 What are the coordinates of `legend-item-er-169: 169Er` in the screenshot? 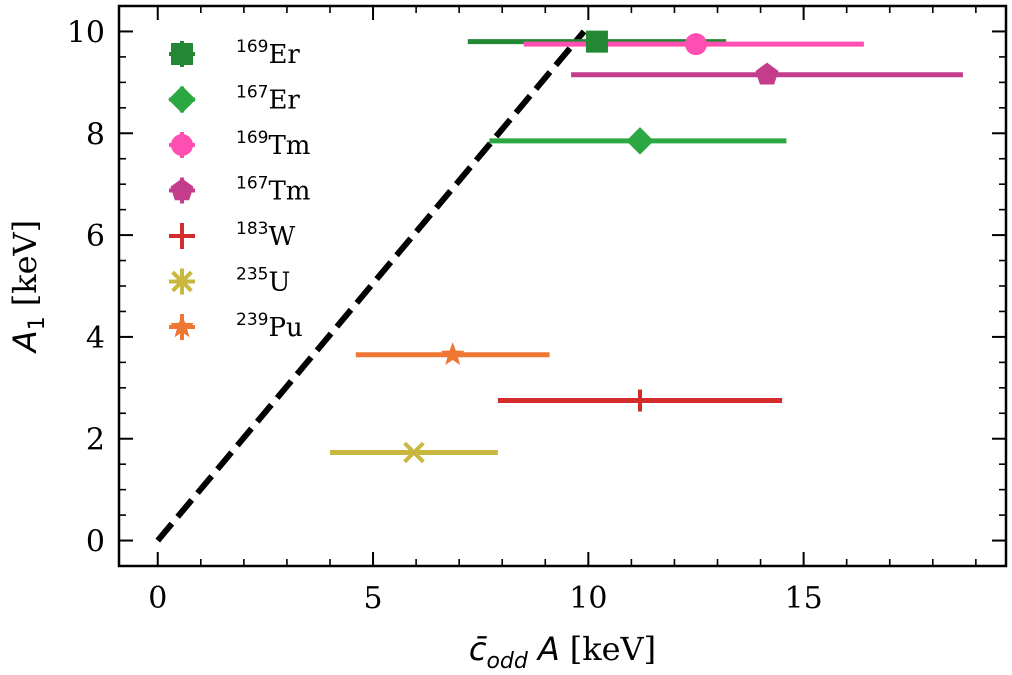 It's located at (234, 53).